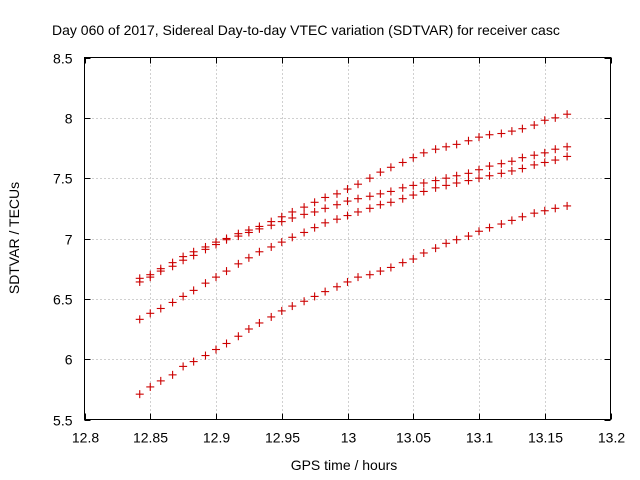  I want to click on x-tick-label: 12.9, so click(216, 438).